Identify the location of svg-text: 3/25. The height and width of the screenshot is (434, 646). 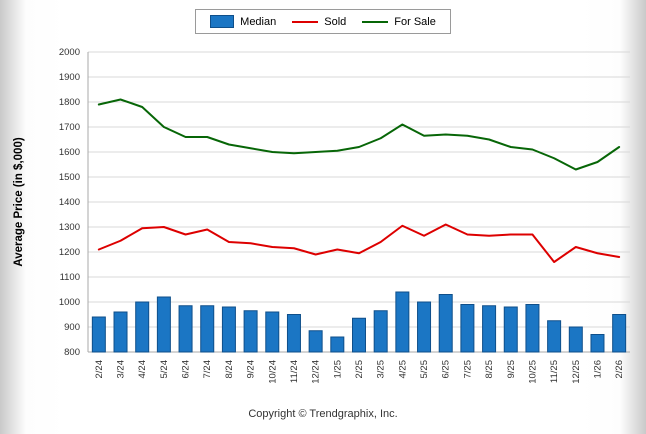
(381, 369).